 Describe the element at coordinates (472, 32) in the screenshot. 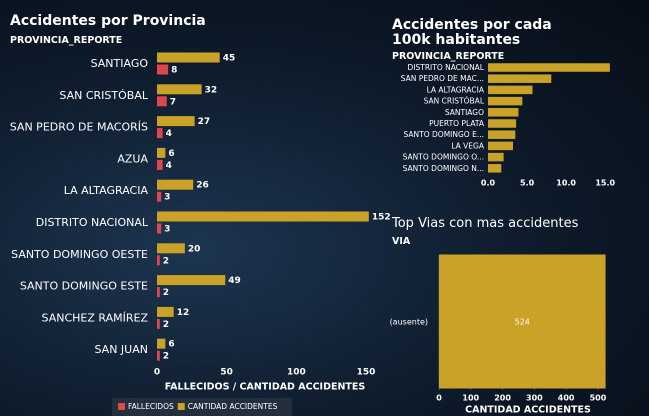

I see `chart-title: Accidentes por cada 100k habitantes` at that location.